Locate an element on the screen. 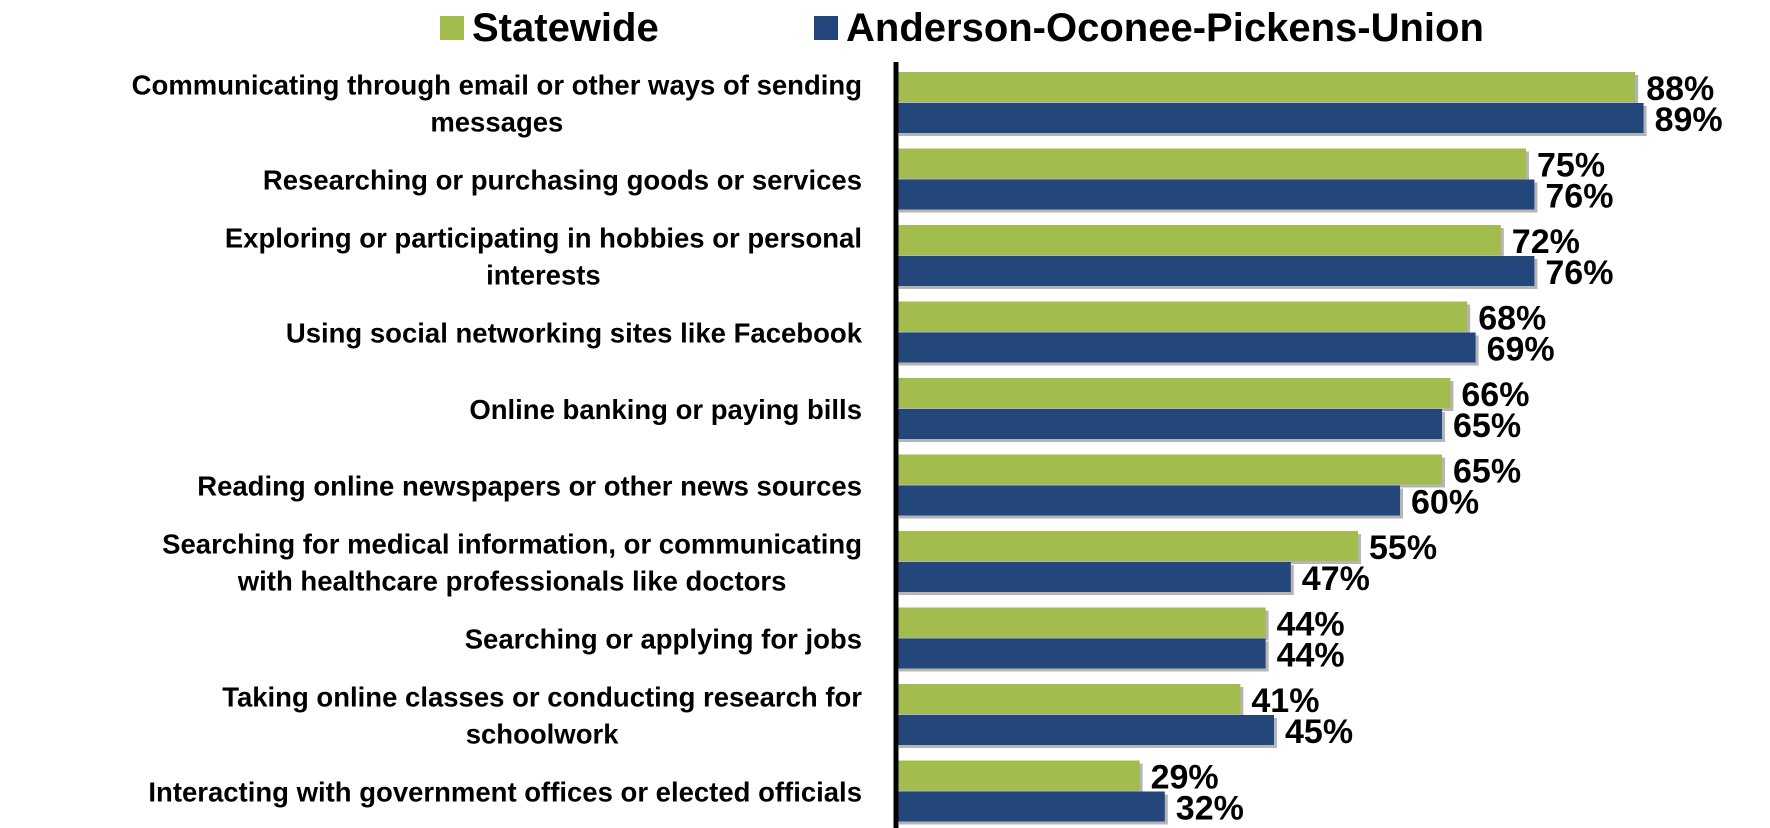 This screenshot has width=1770, height=828. value-label-statewide: 88% is located at coordinates (1680, 89).